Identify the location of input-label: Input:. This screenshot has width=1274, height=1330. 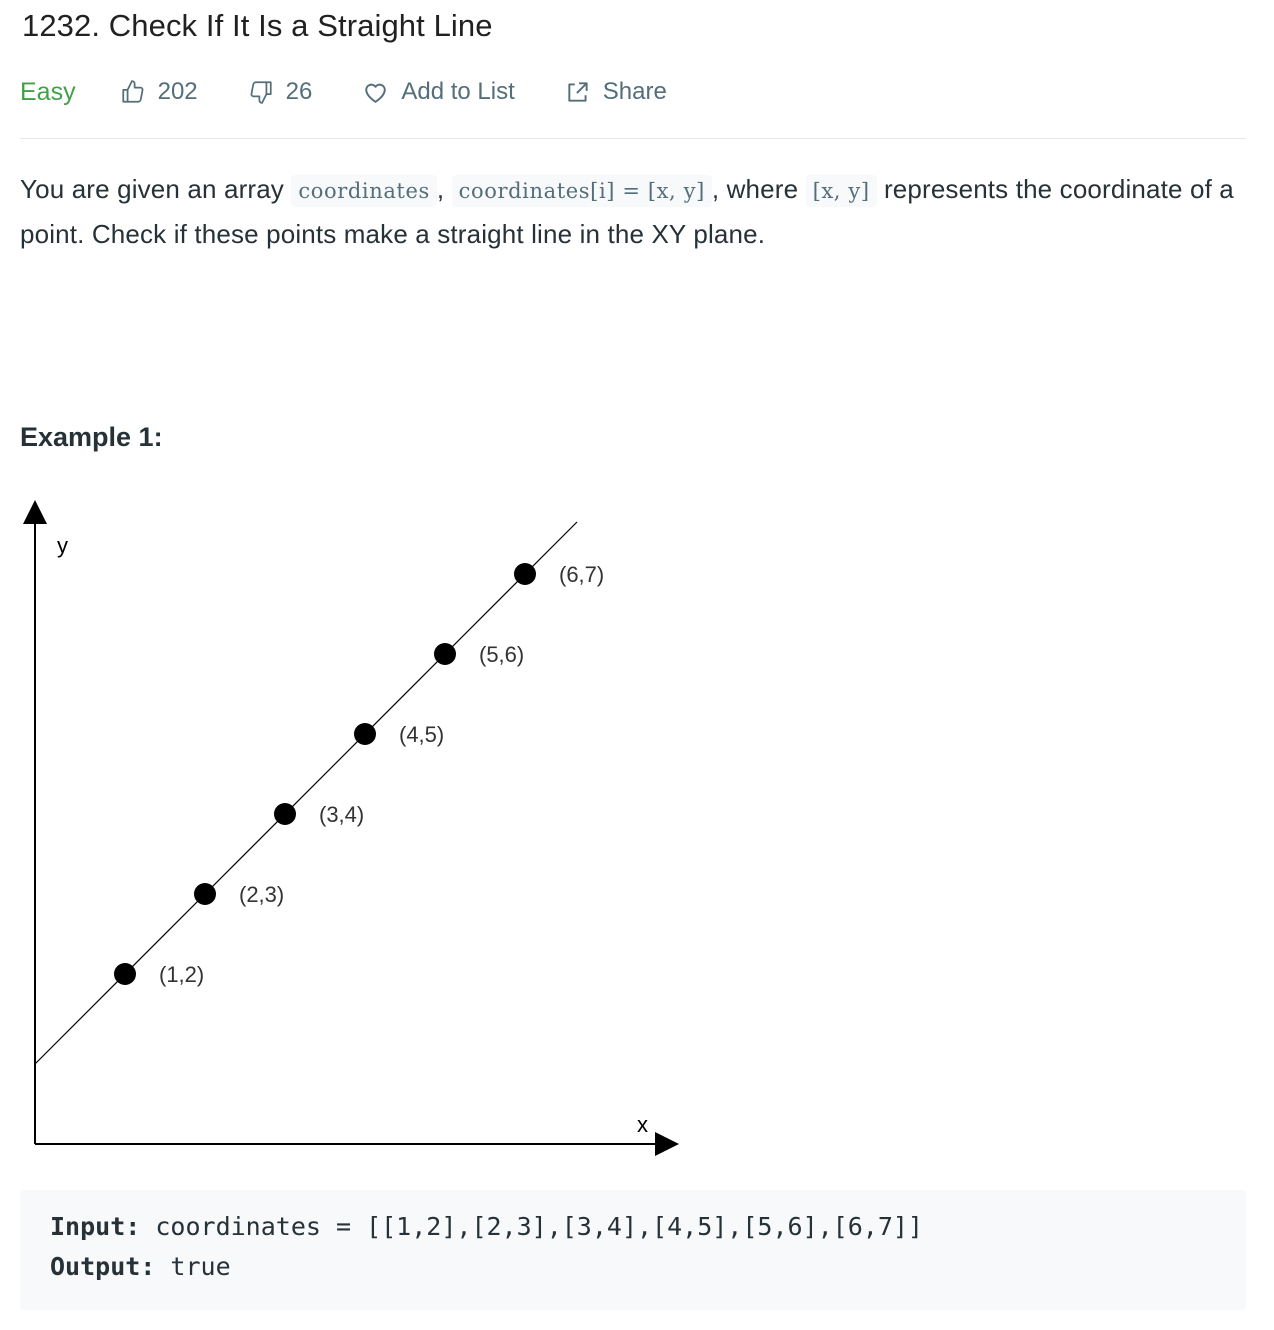
(95, 1226).